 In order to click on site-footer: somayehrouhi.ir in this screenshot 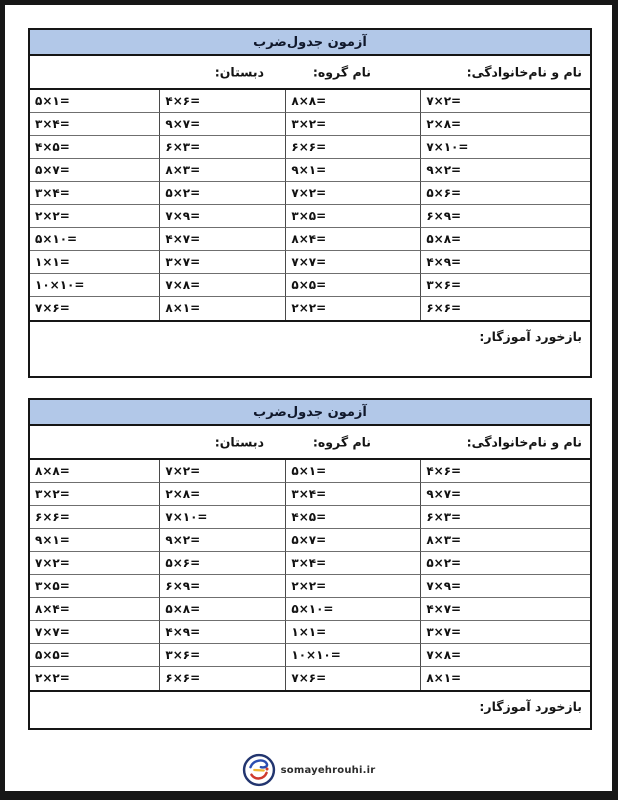, I will do `click(308, 770)`.